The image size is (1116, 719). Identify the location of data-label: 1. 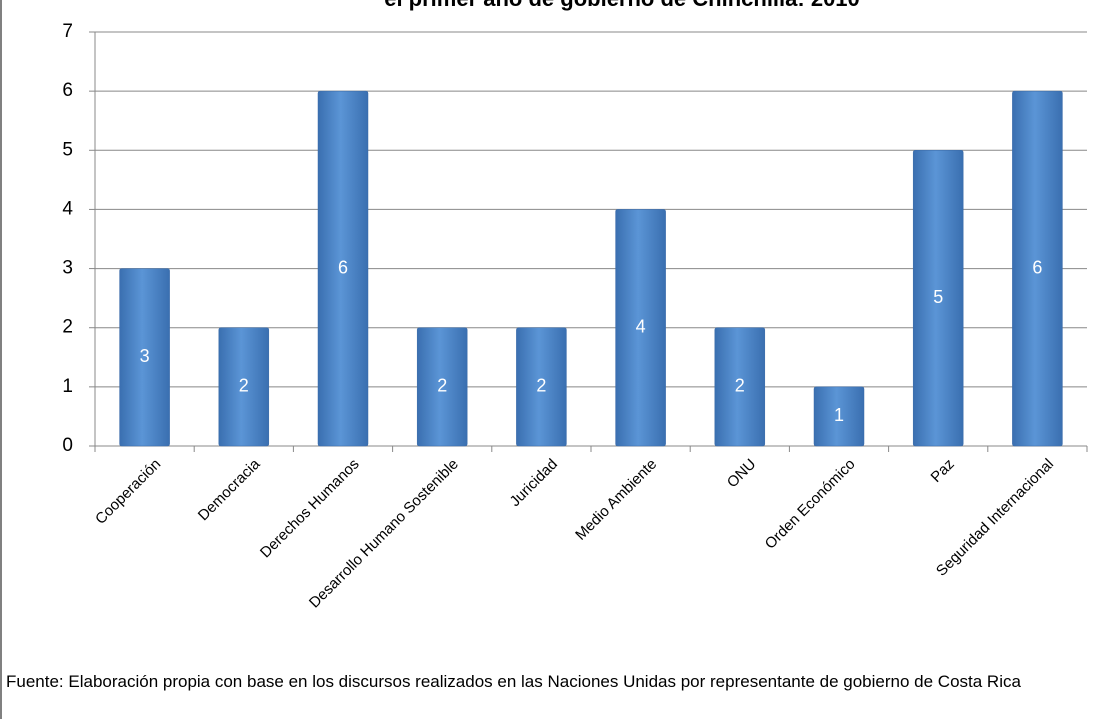
(839, 415).